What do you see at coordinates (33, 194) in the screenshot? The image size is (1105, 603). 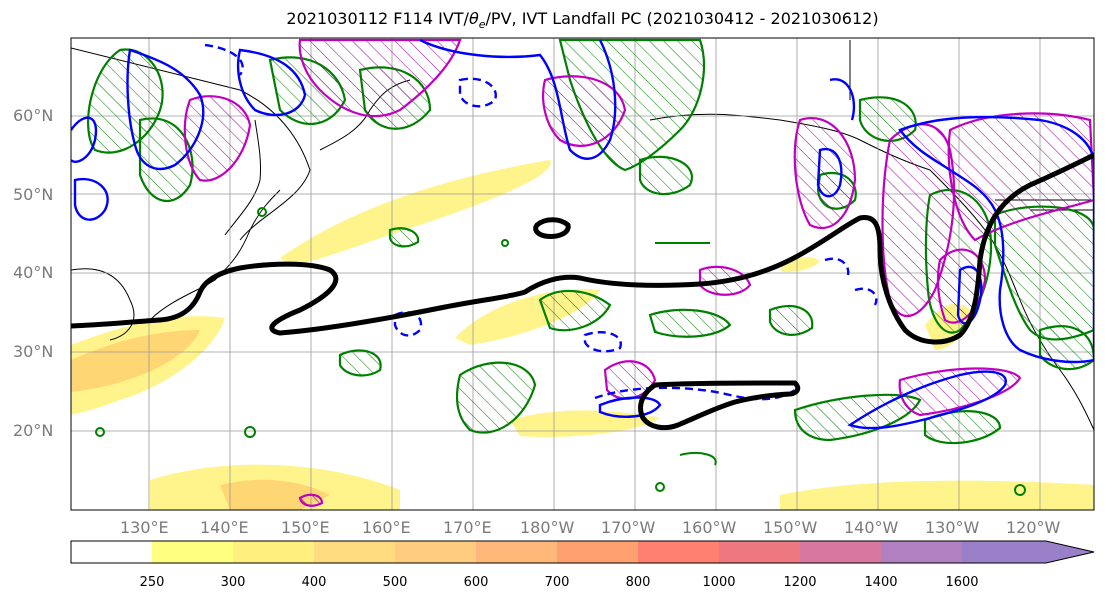 I see `lat-label-50n: 50°N` at bounding box center [33, 194].